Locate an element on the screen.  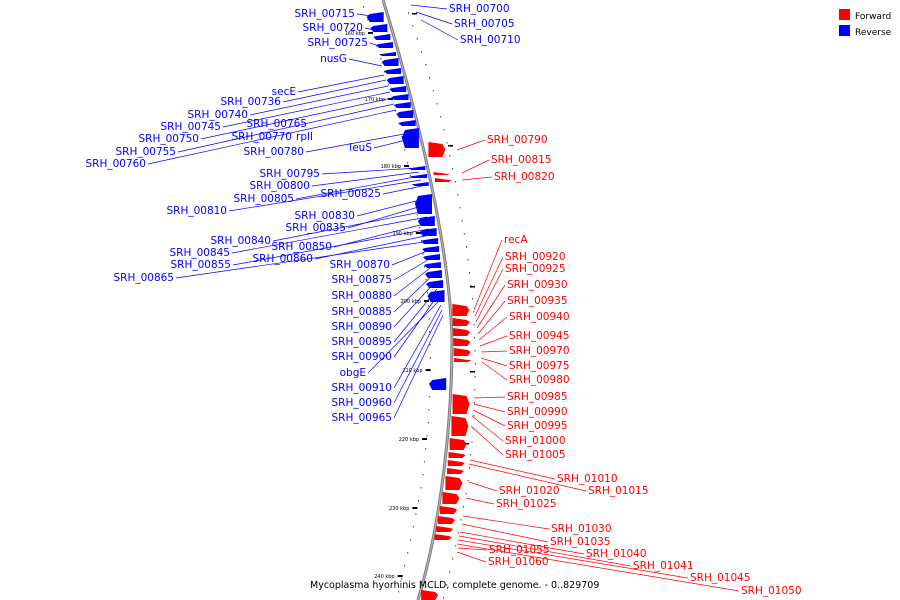
scale-tick-label: 230 kbp is located at coordinates (399, 509).